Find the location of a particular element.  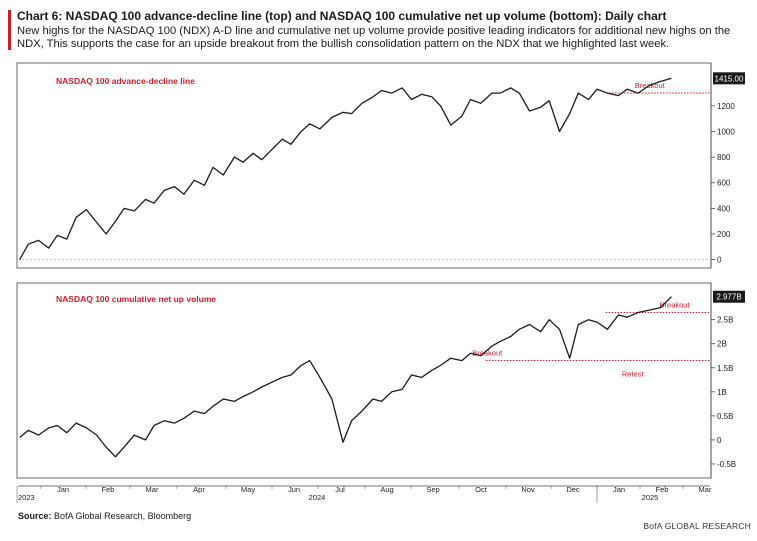

source-note: Source: BofA Global Research, Bloomberg is located at coordinates (104, 516).